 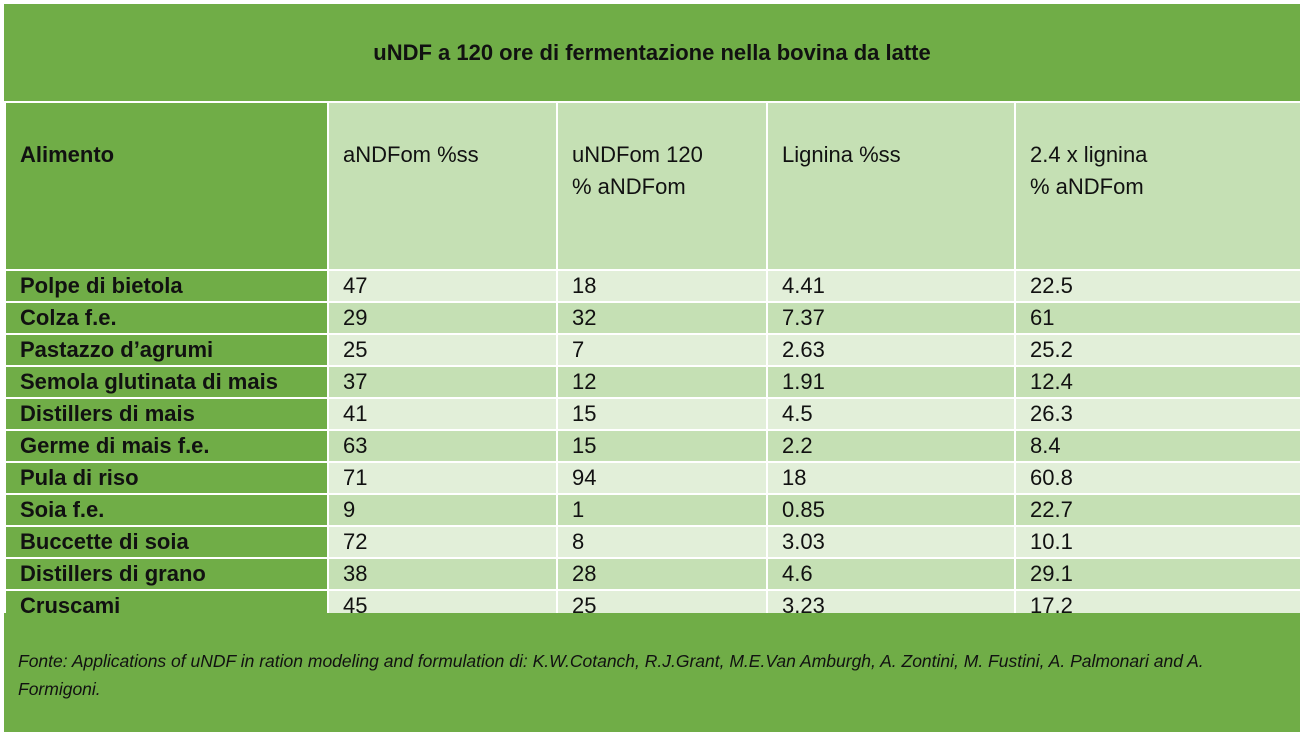 I want to click on table-row: Distillers di grano 38 28 4.6 29.1, so click(x=653, y=574).